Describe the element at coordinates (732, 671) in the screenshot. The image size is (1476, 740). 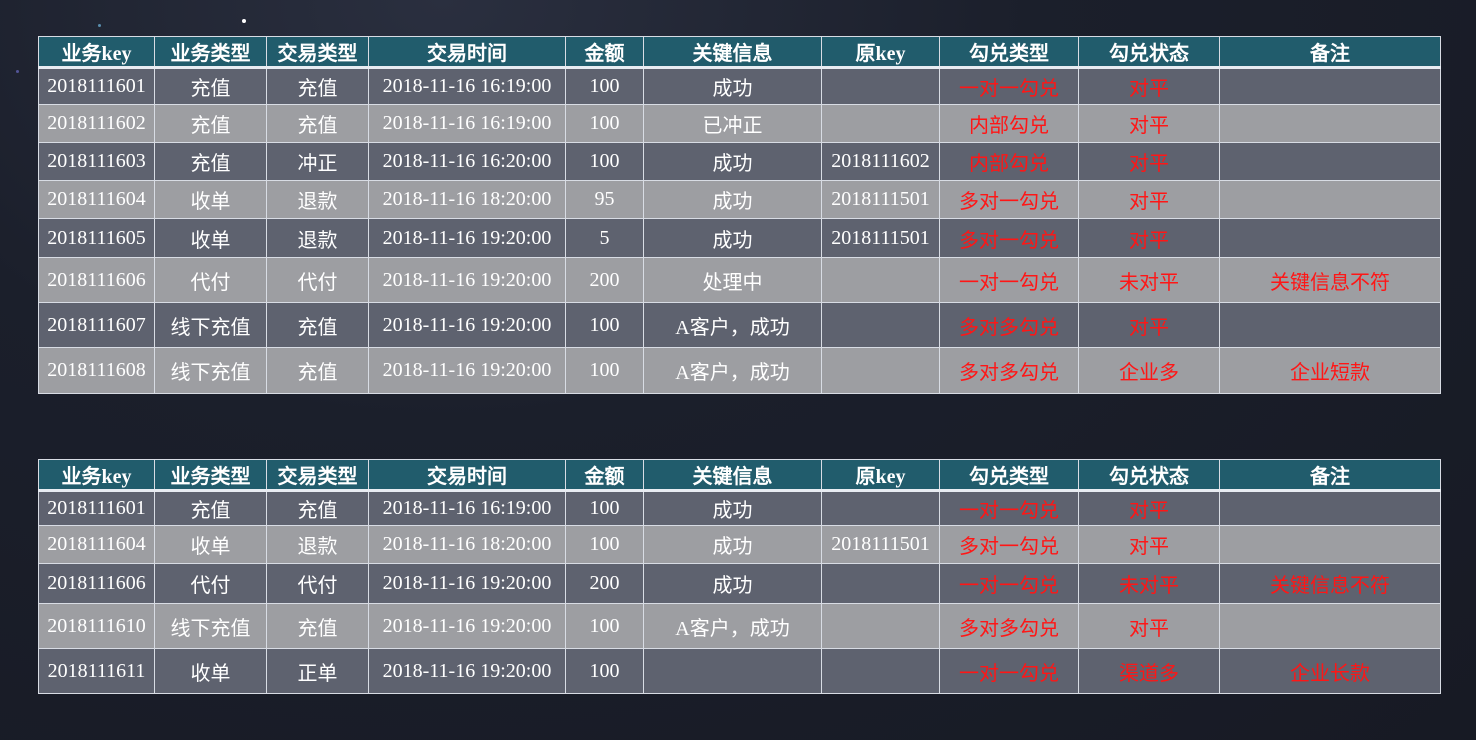
I see `col-key-info-cell` at that location.